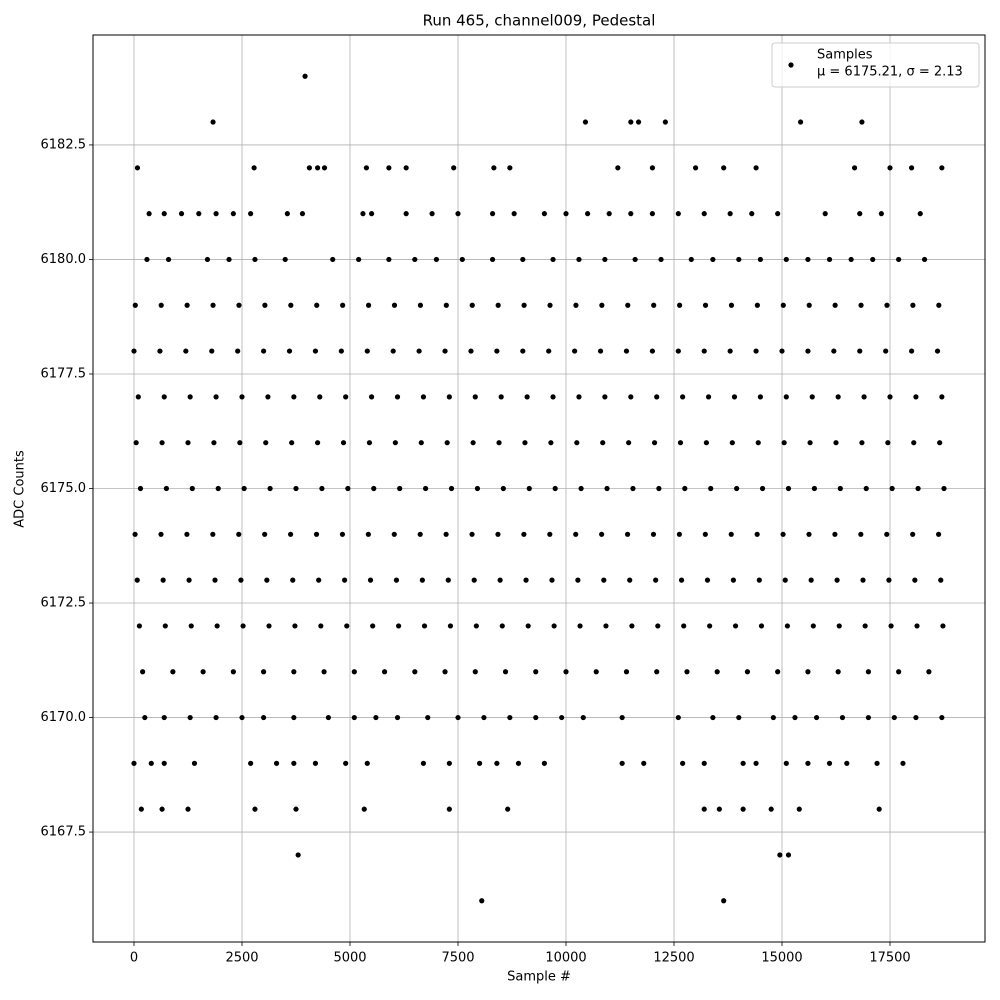 Image resolution: width=1000 pixels, height=1000 pixels. What do you see at coordinates (64, 717) in the screenshot?
I see `y-tick-label: 6170.0` at bounding box center [64, 717].